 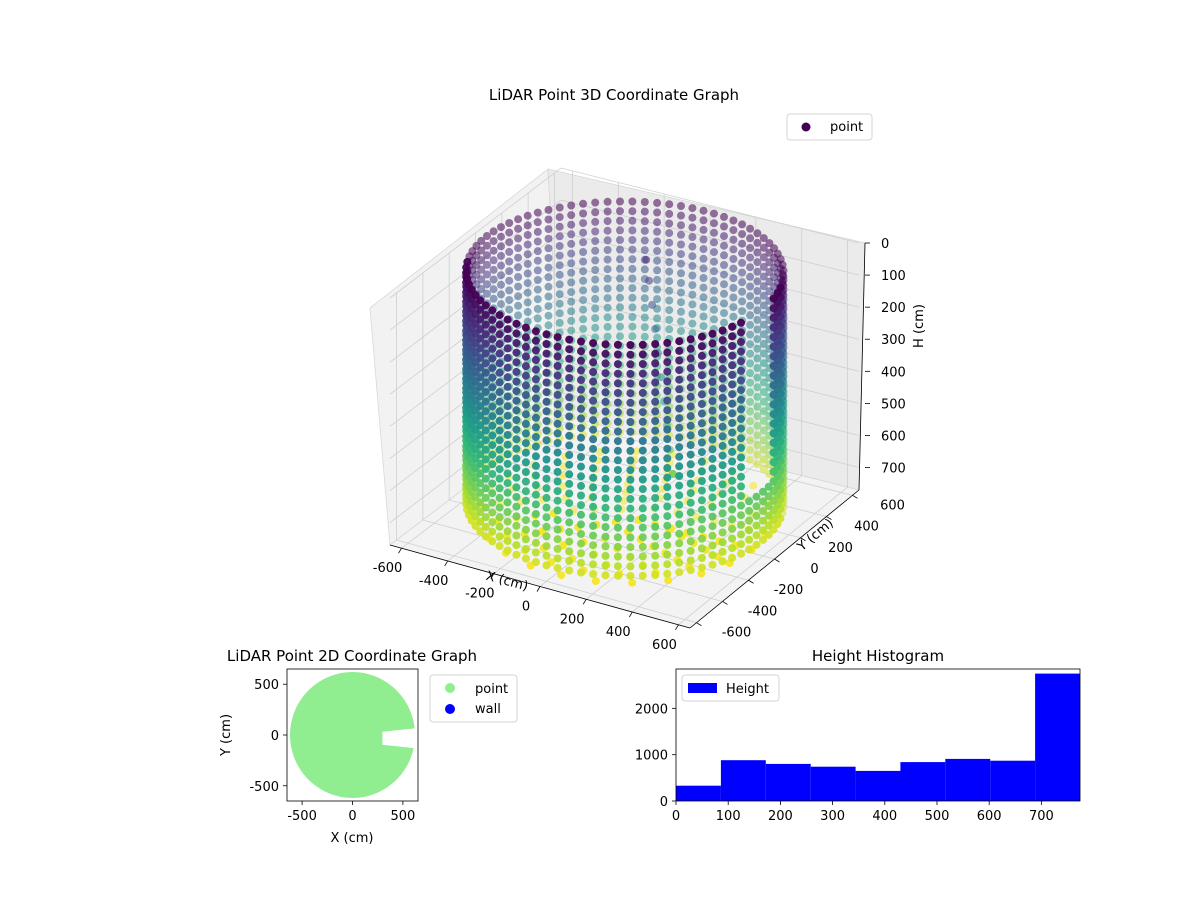 I want to click on point-cloud, so click(x=625, y=392).